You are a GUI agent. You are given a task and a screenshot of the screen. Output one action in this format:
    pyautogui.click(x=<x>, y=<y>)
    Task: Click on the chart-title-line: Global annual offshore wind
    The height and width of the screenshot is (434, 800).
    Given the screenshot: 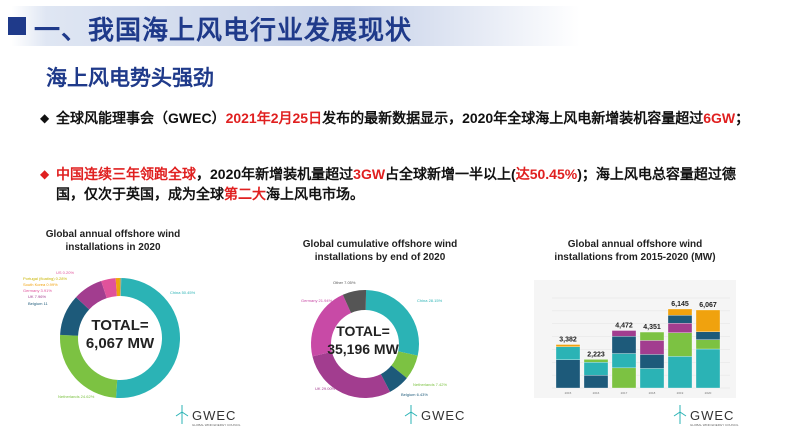 What is the action you would take?
    pyautogui.click(x=635, y=244)
    